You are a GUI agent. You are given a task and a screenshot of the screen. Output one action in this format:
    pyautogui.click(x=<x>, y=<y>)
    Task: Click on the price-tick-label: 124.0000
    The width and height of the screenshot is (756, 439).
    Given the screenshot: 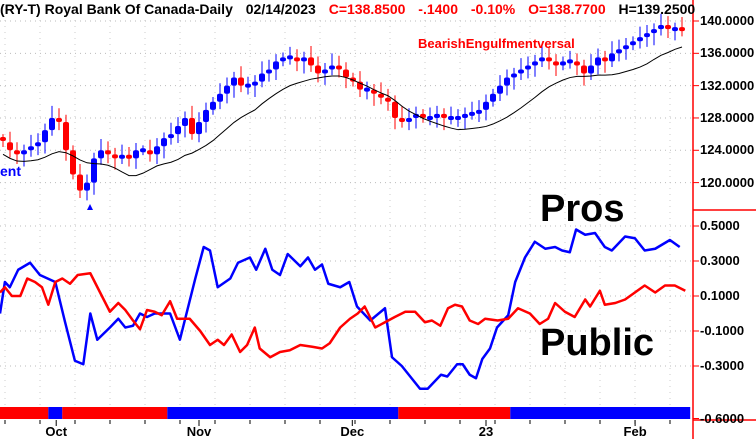 What is the action you would take?
    pyautogui.click(x=727, y=150)
    